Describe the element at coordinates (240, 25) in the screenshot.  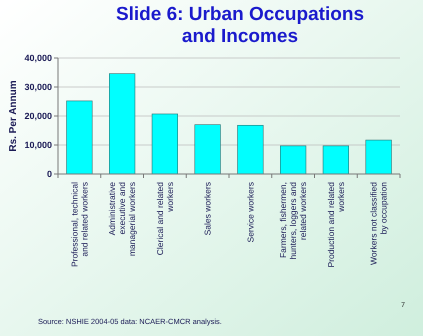
I see `chart-title: Slide 6: Urban Occupations and Incomes` at that location.